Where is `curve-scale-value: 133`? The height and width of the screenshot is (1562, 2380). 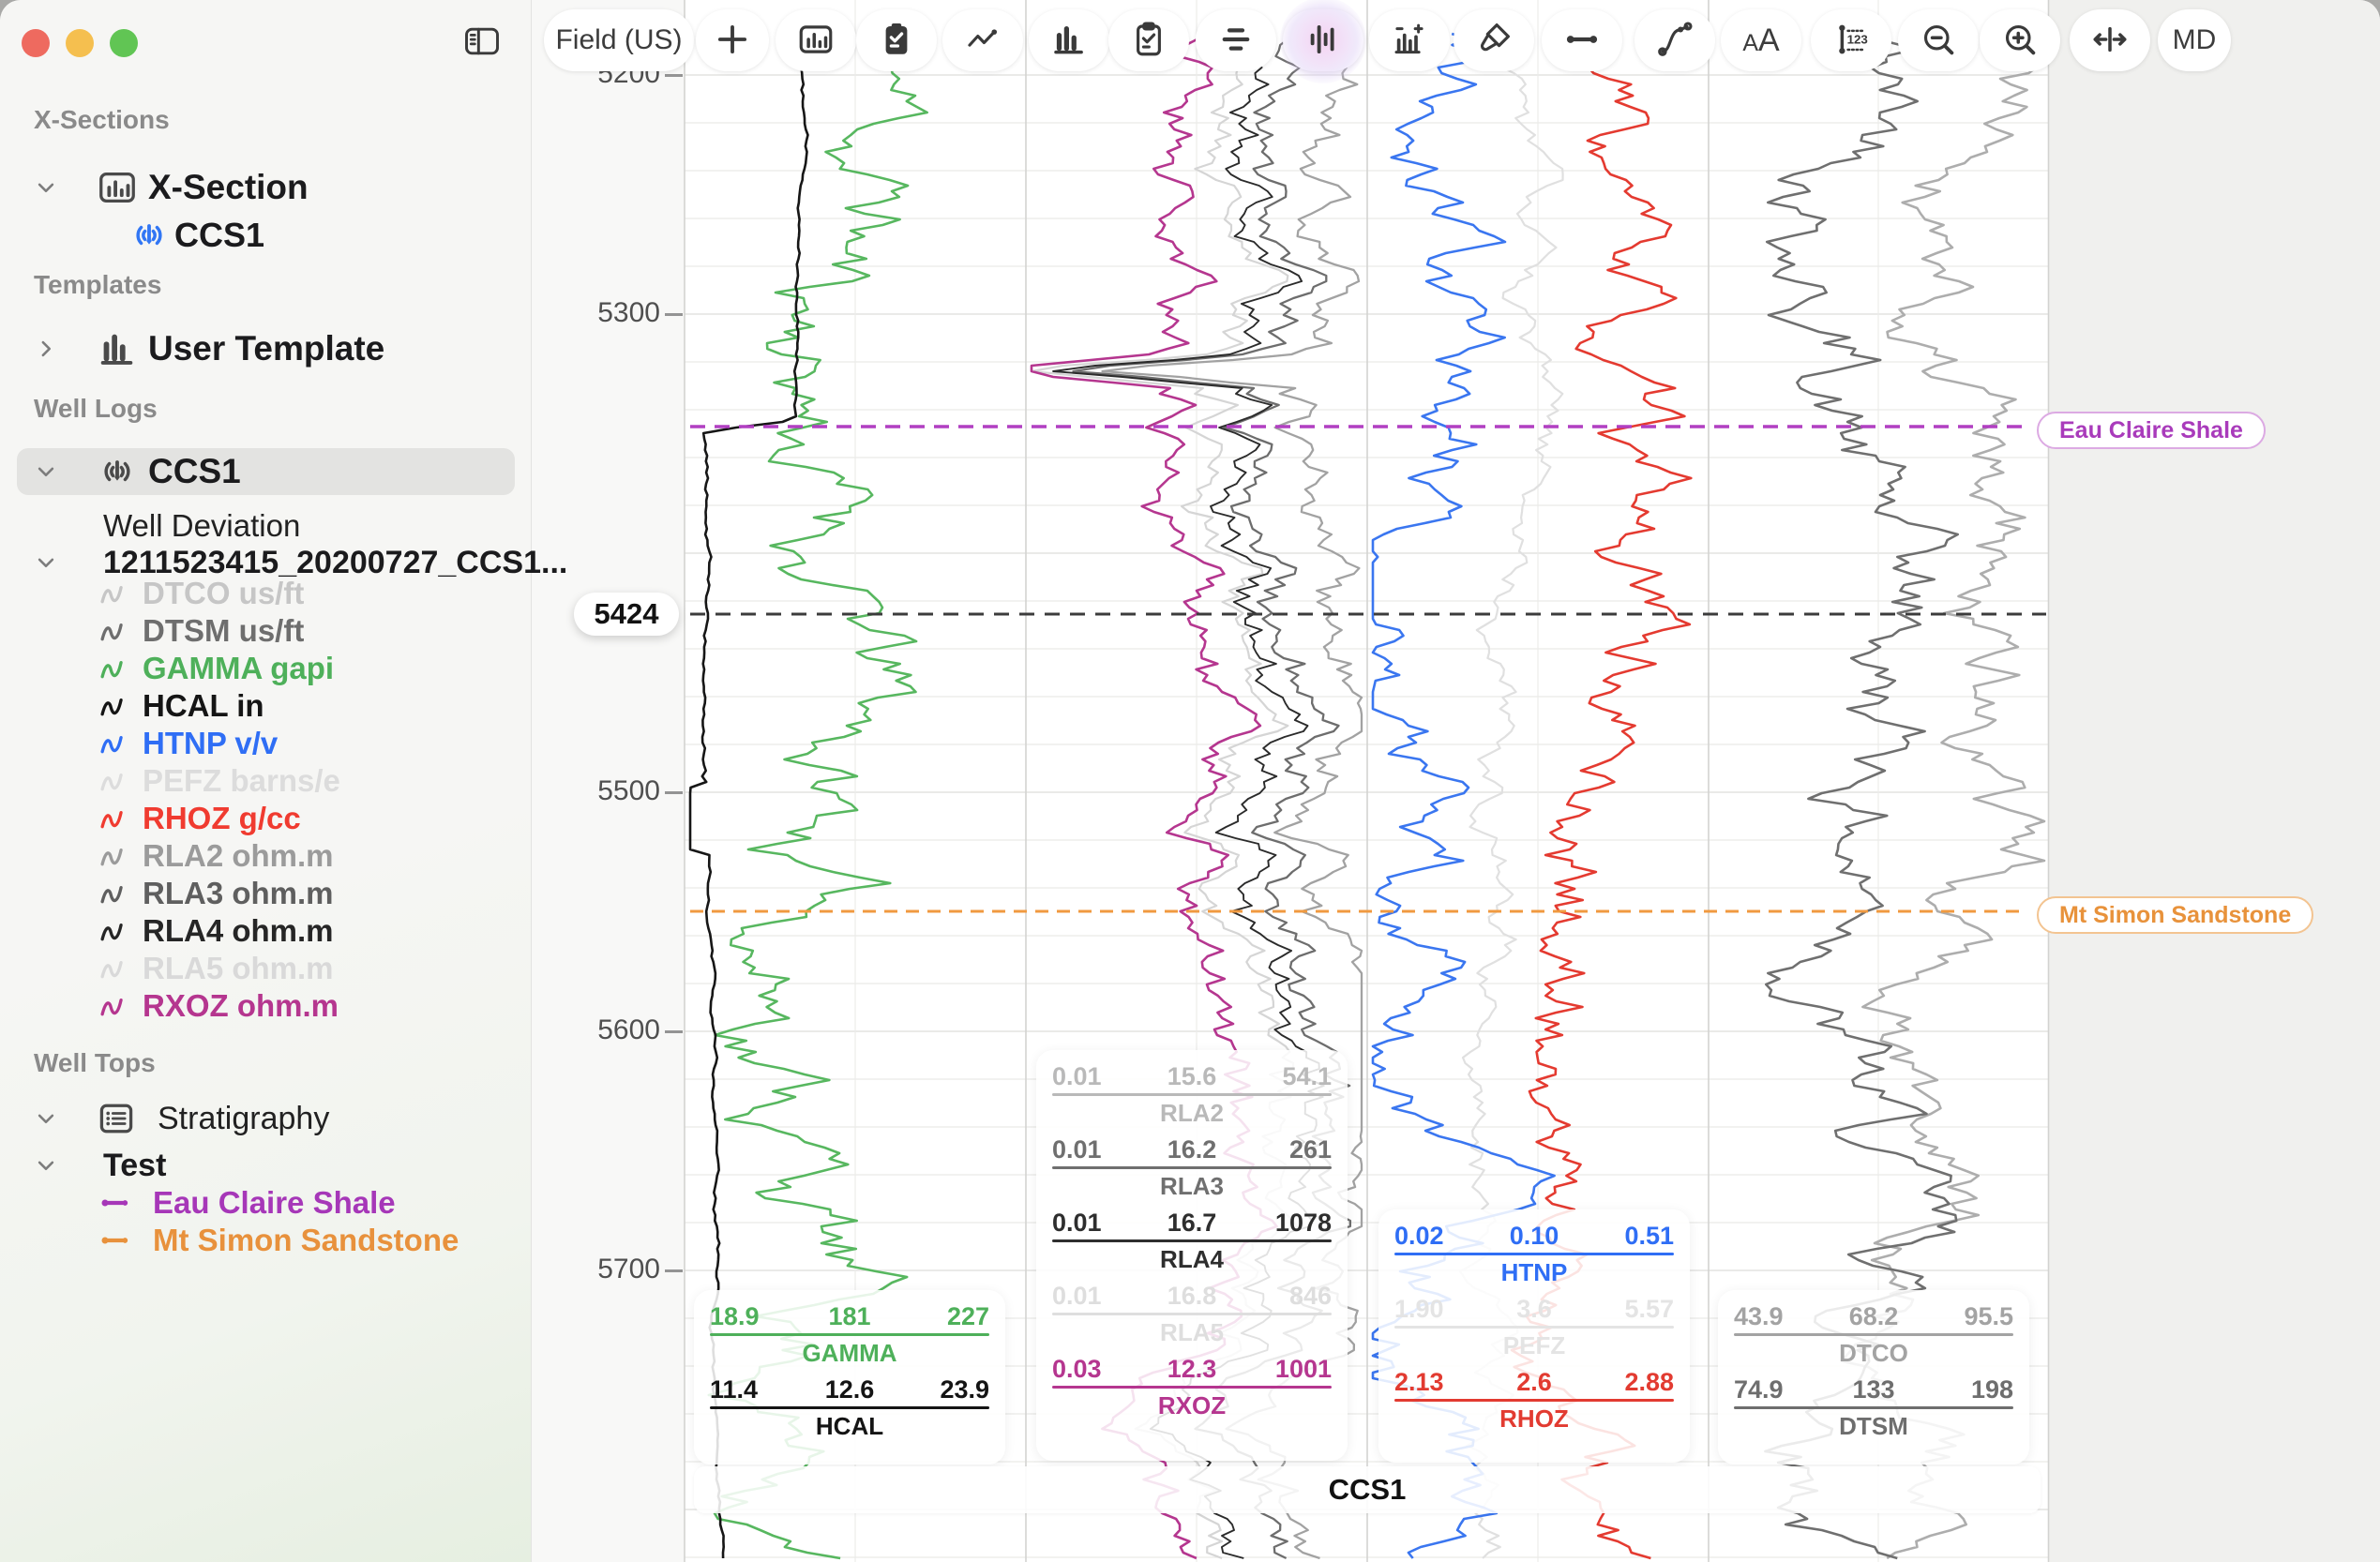 curve-scale-value: 133 is located at coordinates (1873, 1389).